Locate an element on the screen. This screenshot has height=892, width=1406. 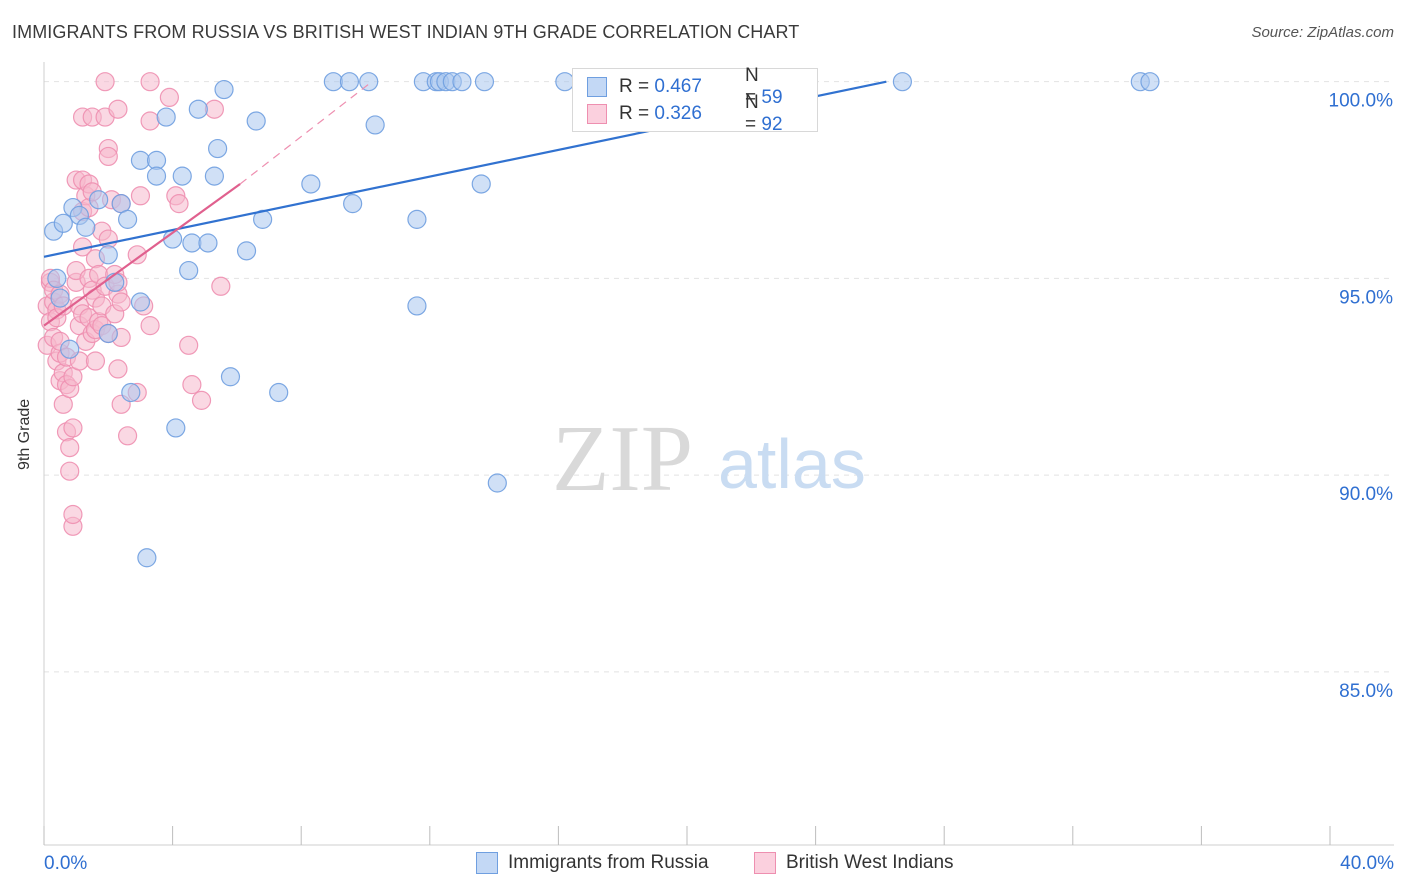
stats-legend: R = 0.467 N = 59 R = 0.326 N = 92 is located at coordinates (695, 100).